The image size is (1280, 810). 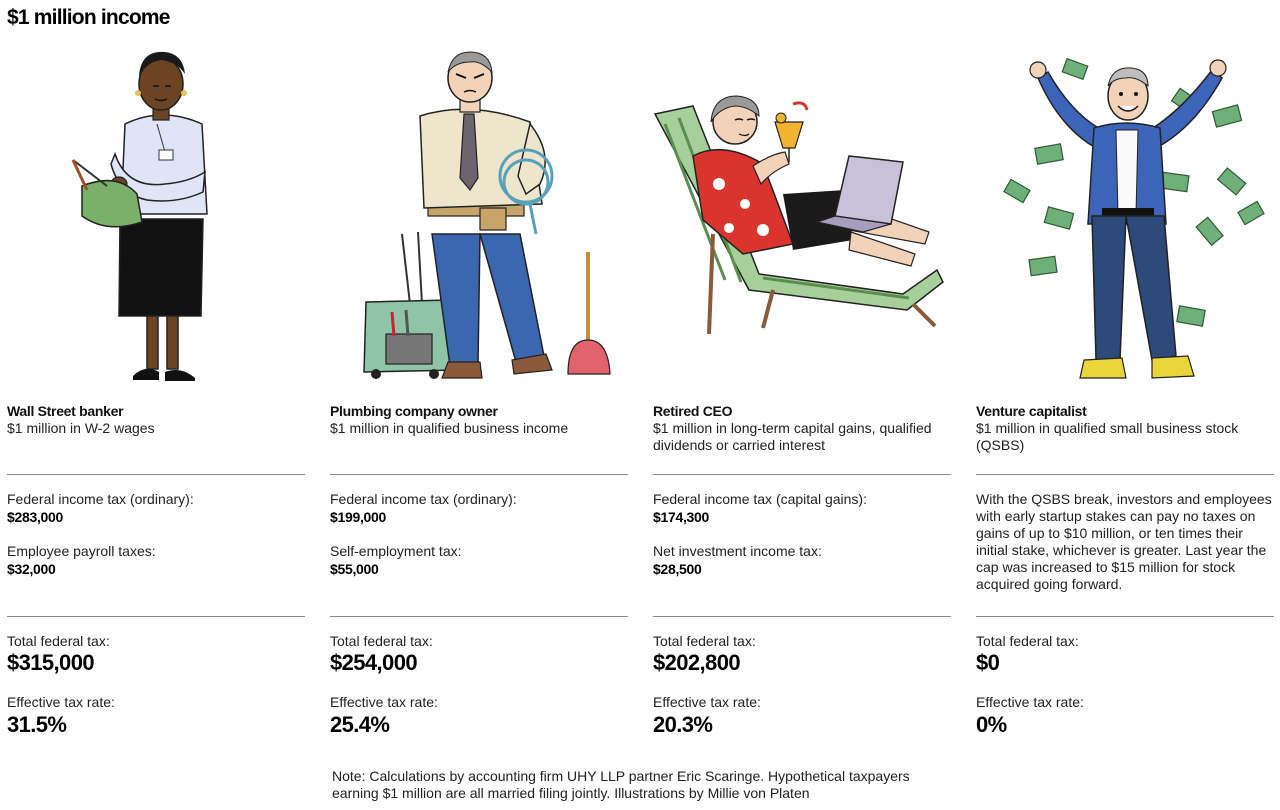 What do you see at coordinates (803, 219) in the screenshot?
I see `retired-ceo-illustration` at bounding box center [803, 219].